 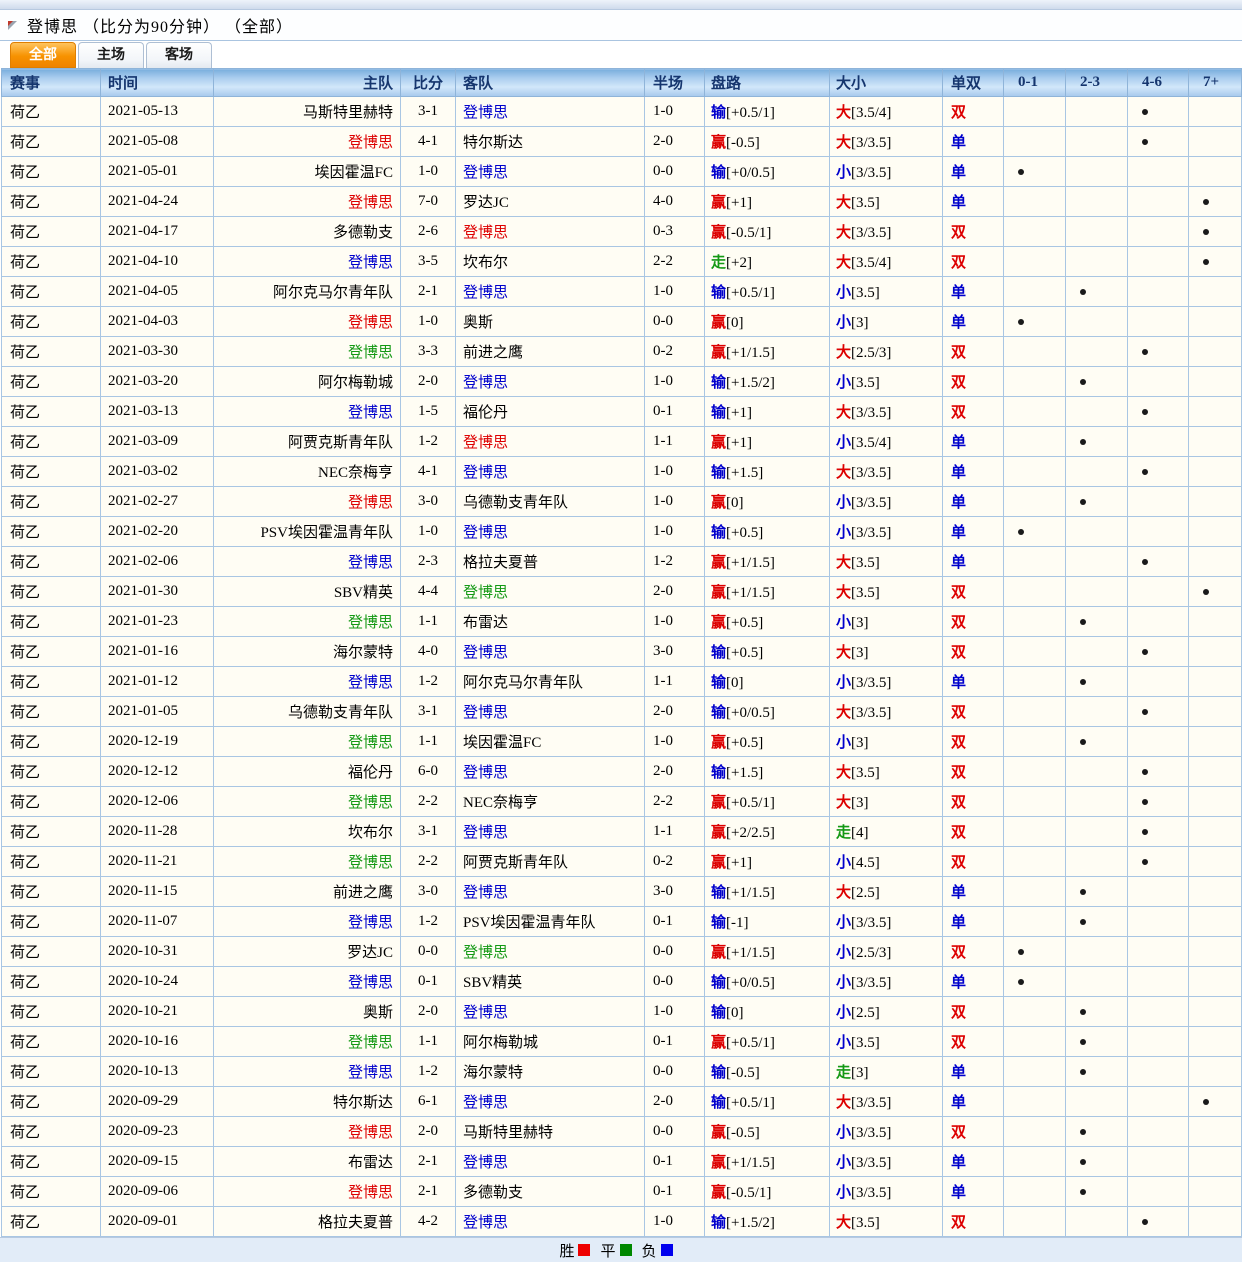 What do you see at coordinates (550, 981) in the screenshot?
I see `cell-away-team: SBV精英` at bounding box center [550, 981].